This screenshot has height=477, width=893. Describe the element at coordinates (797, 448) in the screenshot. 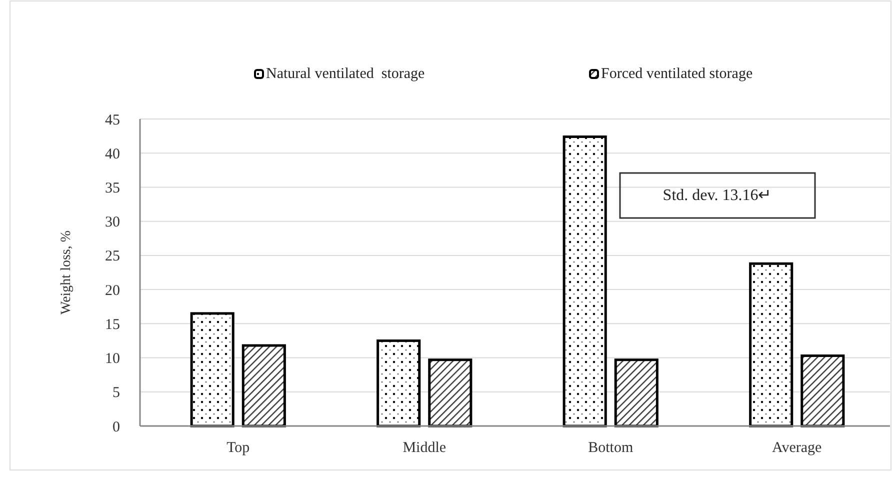

I see `x-tick-label: Average` at that location.